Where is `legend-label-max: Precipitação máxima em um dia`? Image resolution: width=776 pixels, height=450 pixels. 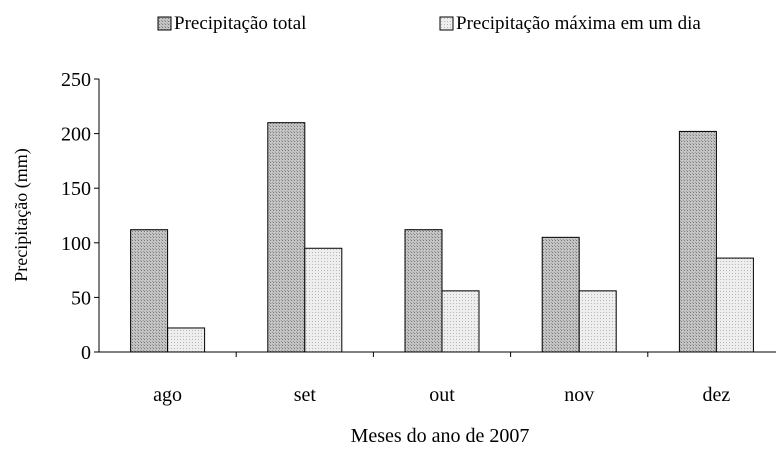 legend-label-max: Precipitação máxima em um dia is located at coordinates (578, 23).